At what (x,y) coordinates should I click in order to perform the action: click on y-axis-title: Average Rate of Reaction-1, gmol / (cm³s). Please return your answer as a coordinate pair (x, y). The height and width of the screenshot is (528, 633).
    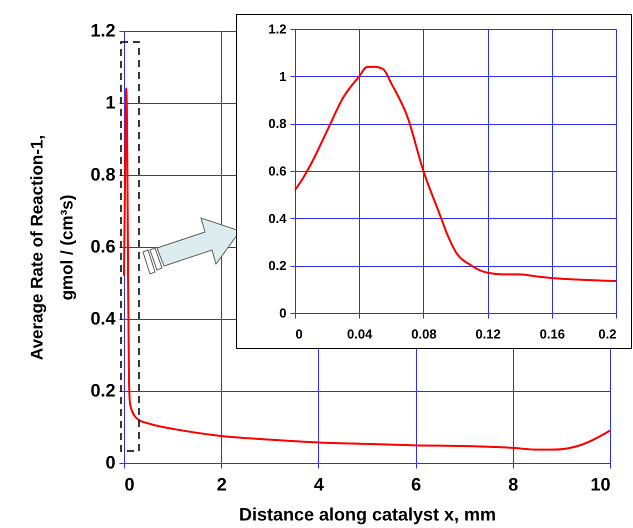
    Looking at the image, I should click on (51, 247).